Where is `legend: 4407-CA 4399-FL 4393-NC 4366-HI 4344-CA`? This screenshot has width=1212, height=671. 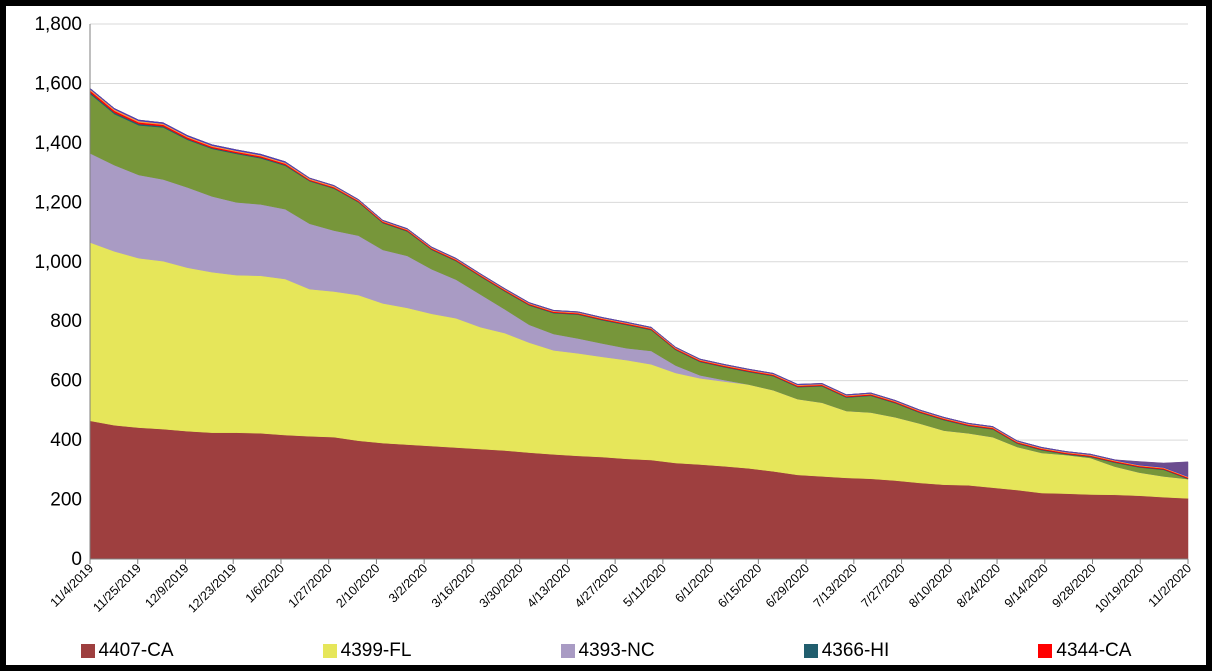 legend: 4407-CA 4399-FL 4393-NC 4366-HI 4344-CA is located at coordinates (606, 651).